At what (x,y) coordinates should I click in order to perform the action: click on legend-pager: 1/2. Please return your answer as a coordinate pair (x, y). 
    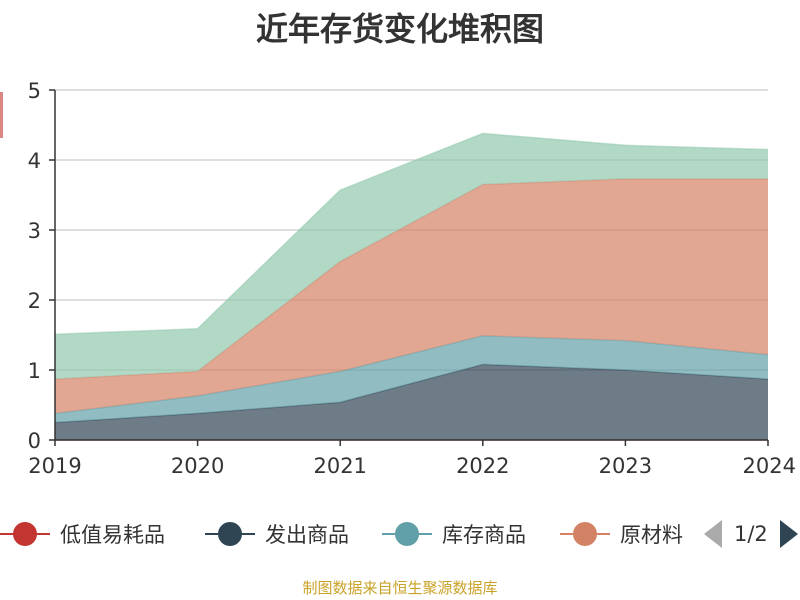
    Looking at the image, I should click on (750, 534).